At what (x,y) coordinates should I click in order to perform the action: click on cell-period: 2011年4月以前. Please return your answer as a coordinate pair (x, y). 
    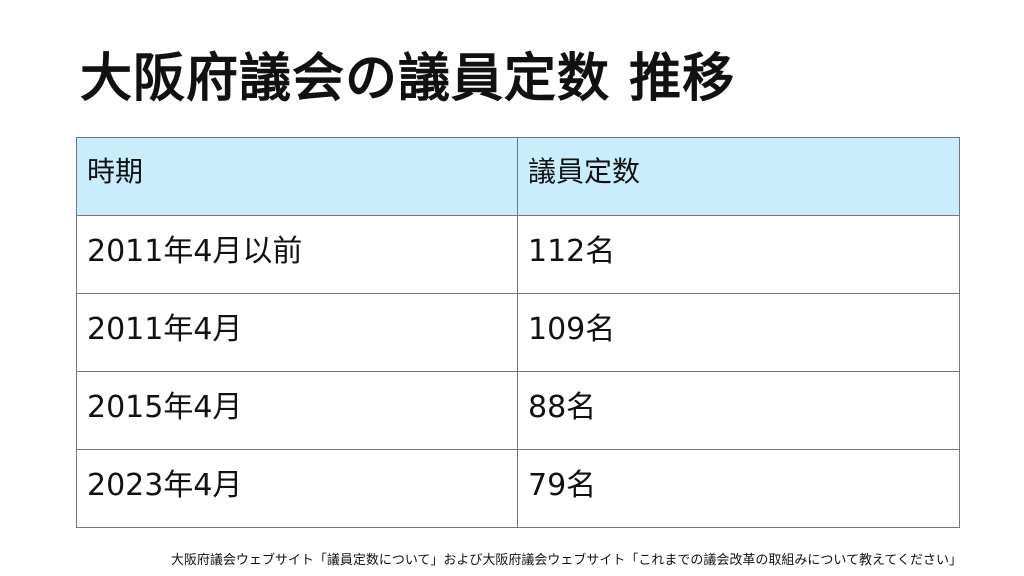
    Looking at the image, I should click on (297, 254).